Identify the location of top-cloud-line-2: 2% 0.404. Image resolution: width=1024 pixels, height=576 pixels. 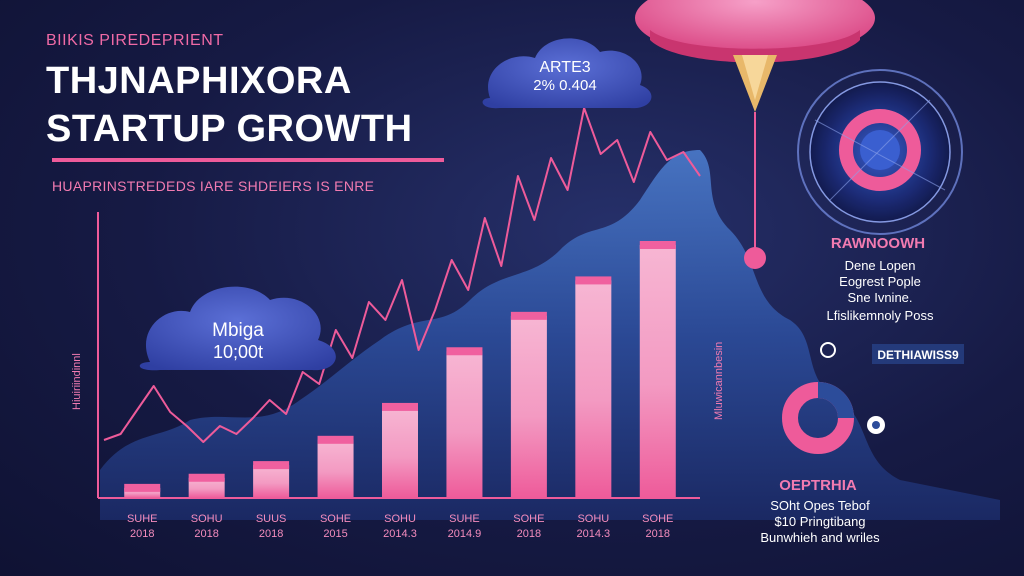
(564, 85).